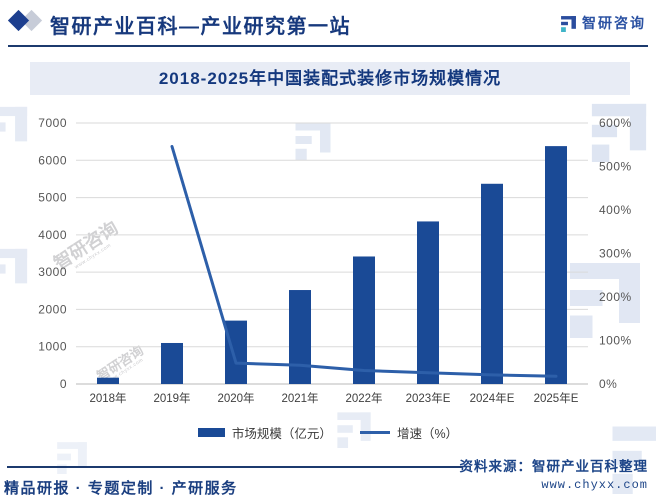  Describe the element at coordinates (107, 398) in the screenshot. I see `x-axis-label: 2018年` at that location.